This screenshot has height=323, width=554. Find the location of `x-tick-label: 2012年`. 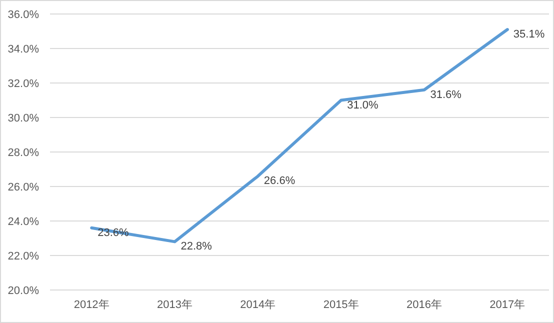

x-tick-label: 2012年 is located at coordinates (92, 305).